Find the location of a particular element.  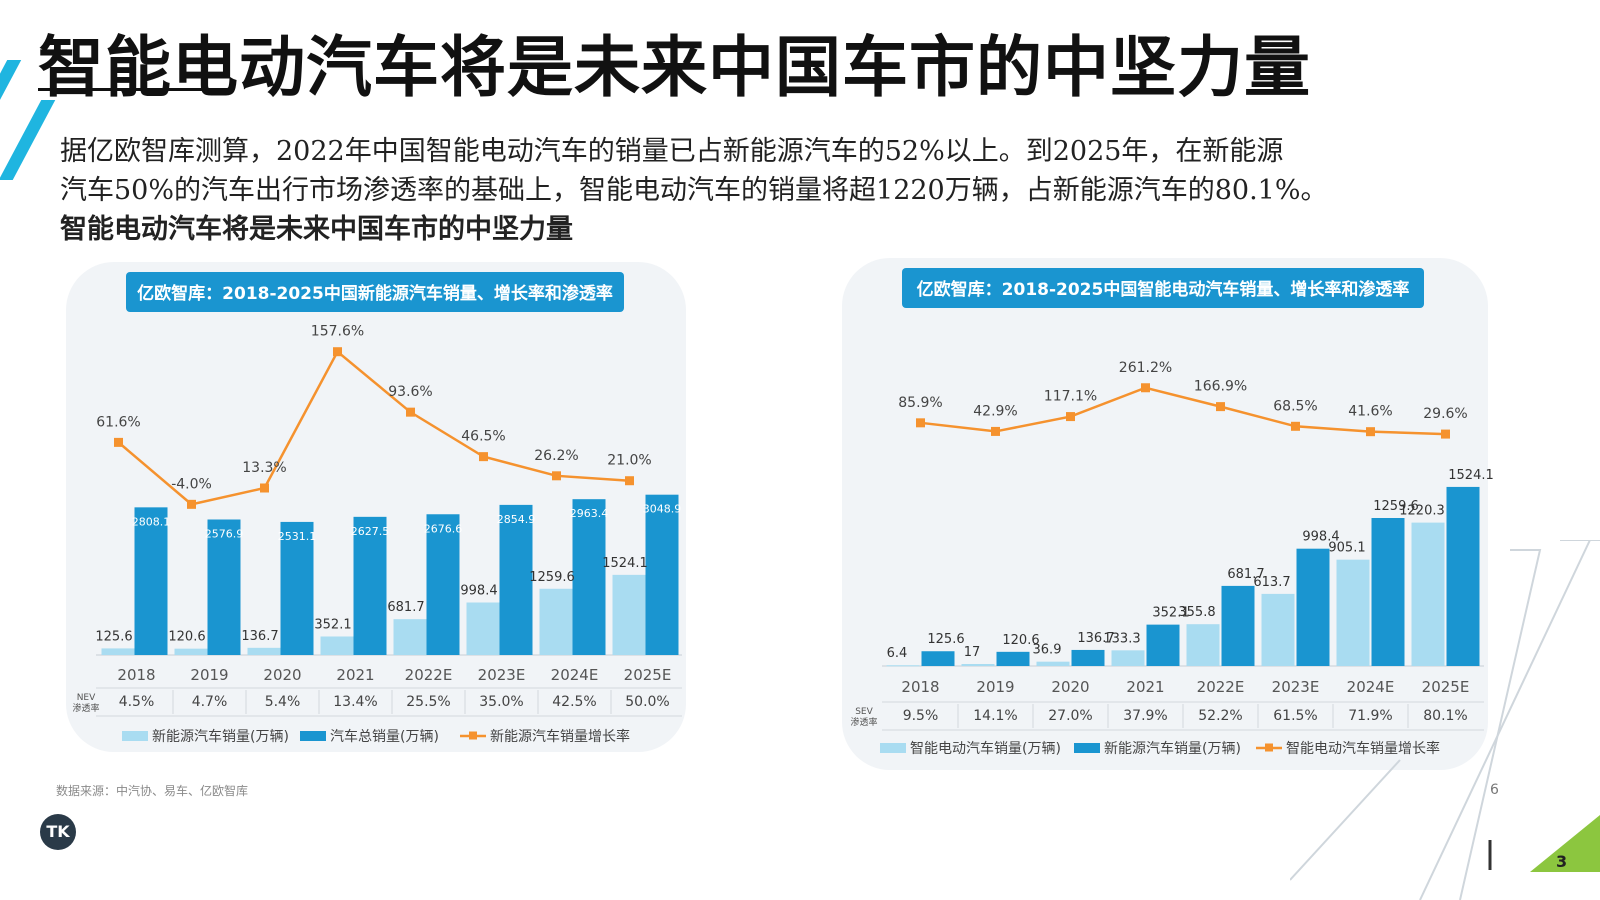

chart1-label-light-3: 352.1 is located at coordinates (332, 624).